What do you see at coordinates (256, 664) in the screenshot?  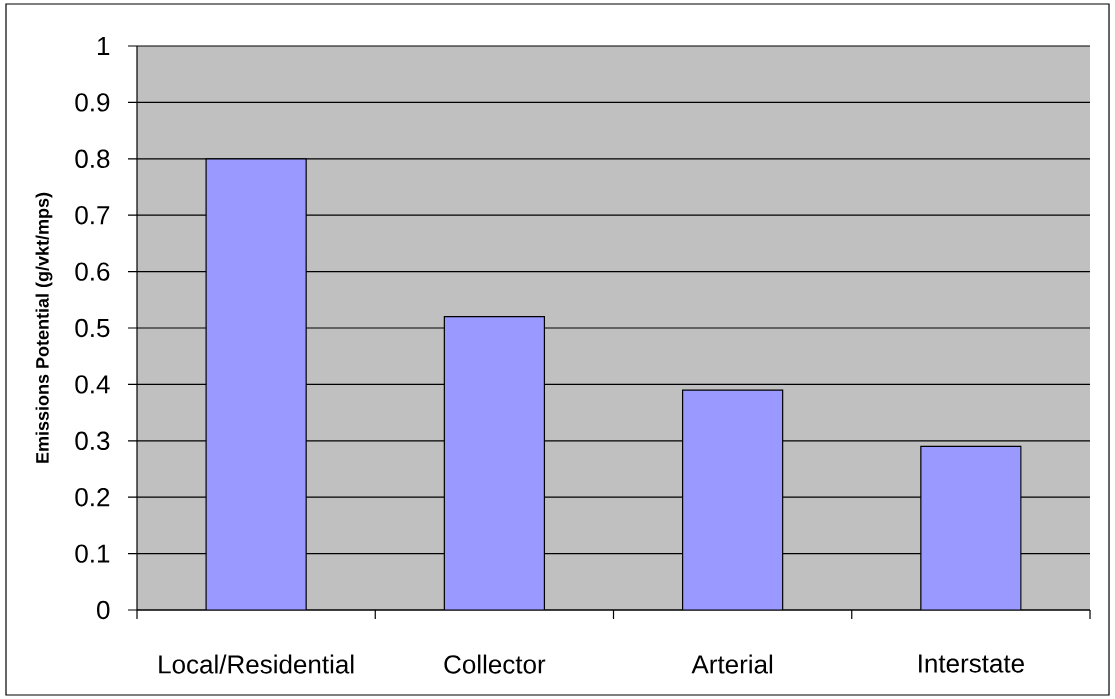 I see `x-tick-label: Local/Residential` at bounding box center [256, 664].